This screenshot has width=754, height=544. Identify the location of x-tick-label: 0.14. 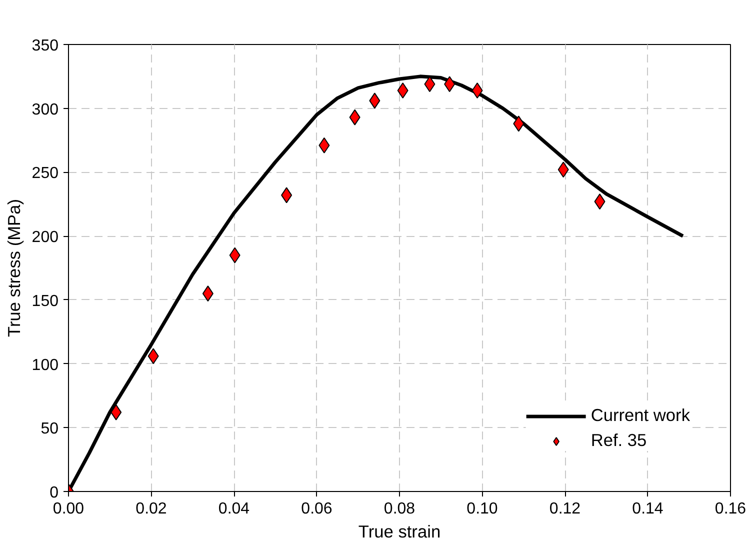
(648, 509).